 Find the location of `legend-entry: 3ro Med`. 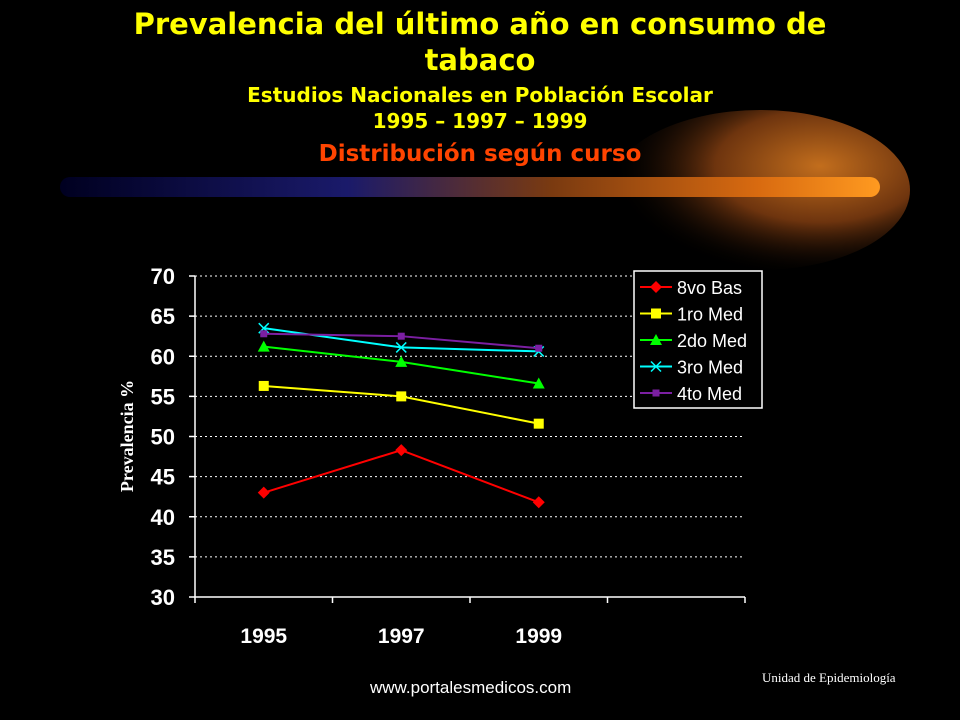

legend-entry: 3ro Med is located at coordinates (691, 368).